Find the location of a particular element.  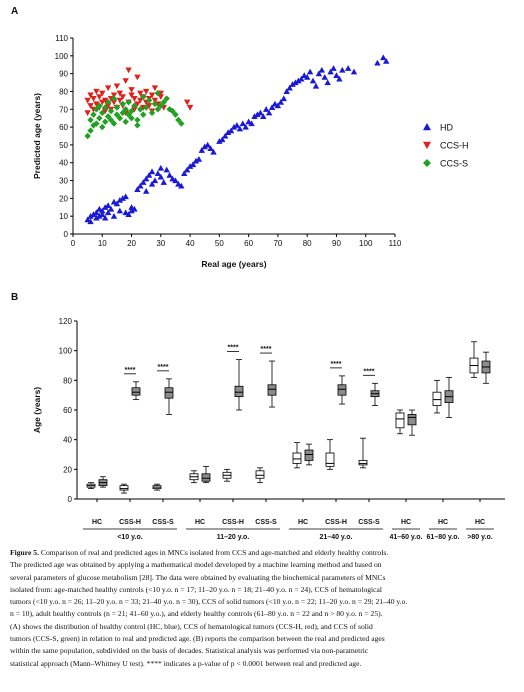

series-ccs-s is located at coordinates (134, 115).